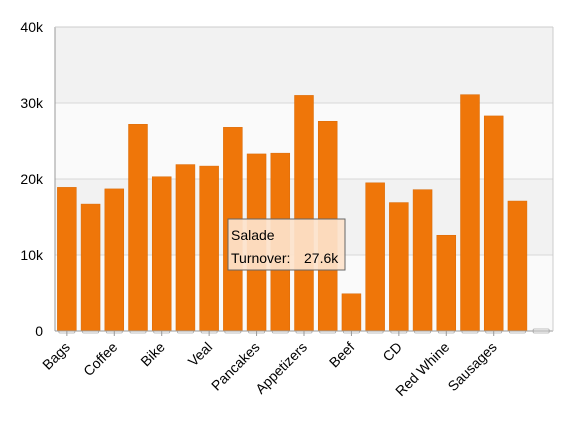 Image resolution: width=588 pixels, height=427 pixels. I want to click on bar-red-whine, so click(446, 283).